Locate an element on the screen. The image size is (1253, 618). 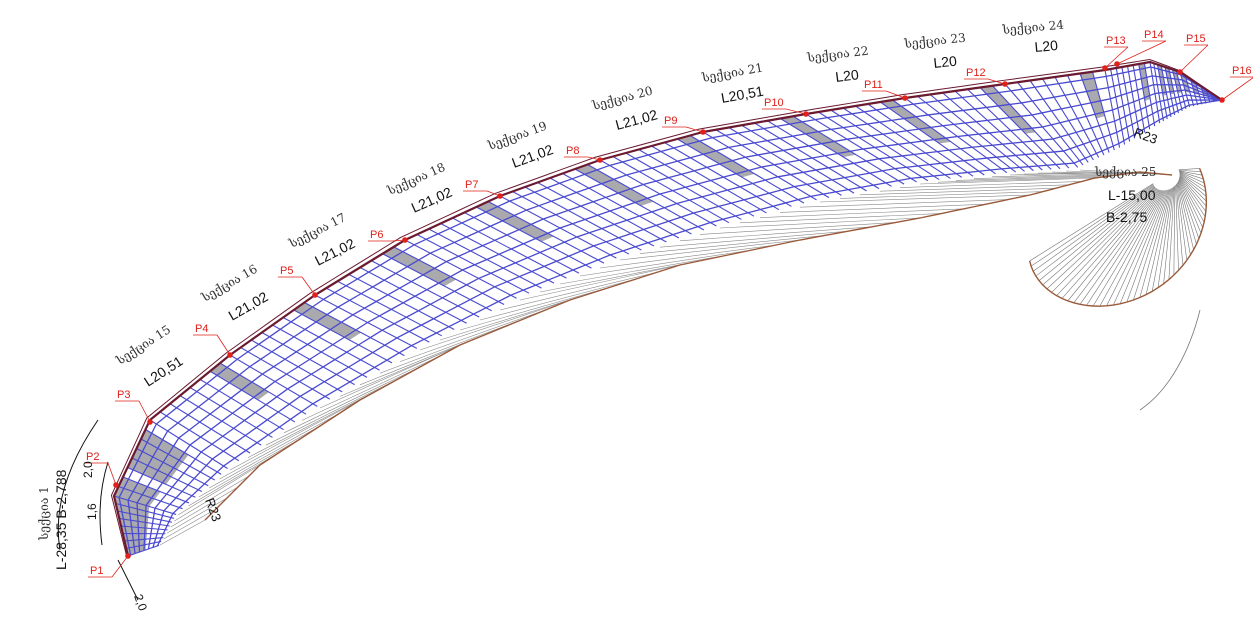
section1-name: სექცია 1 is located at coordinates (44, 513).